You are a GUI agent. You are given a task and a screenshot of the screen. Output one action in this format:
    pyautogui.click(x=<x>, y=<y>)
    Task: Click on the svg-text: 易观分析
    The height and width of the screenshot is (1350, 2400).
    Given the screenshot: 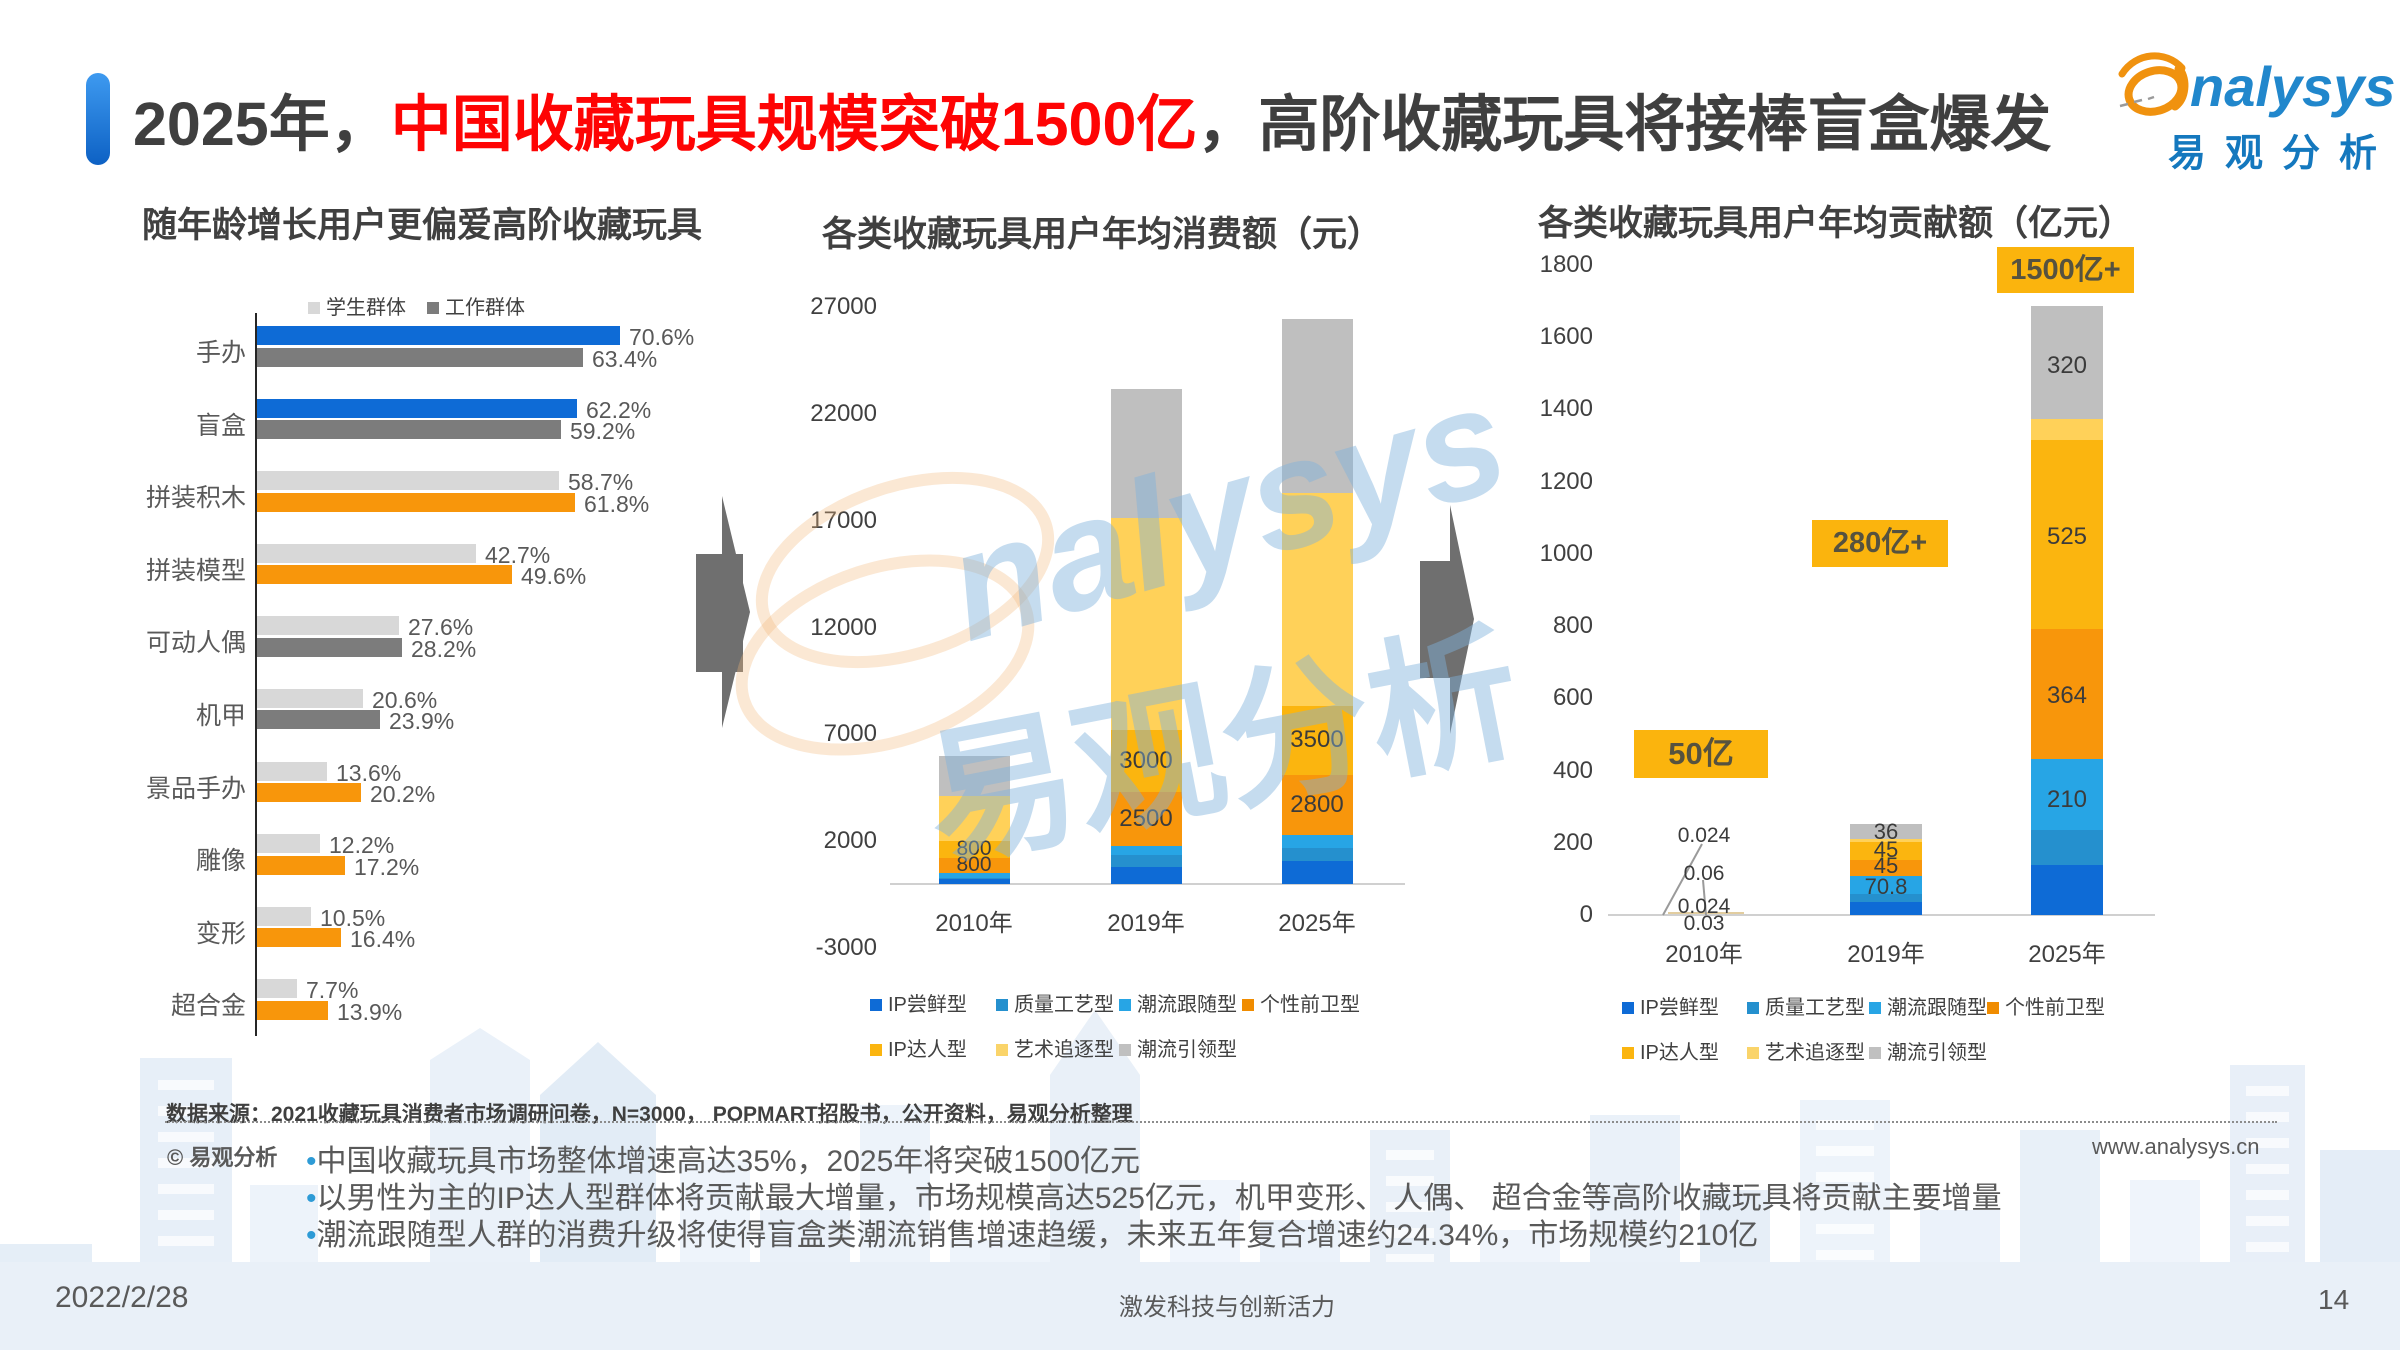 What is the action you would take?
    pyautogui.click(x=2282, y=154)
    